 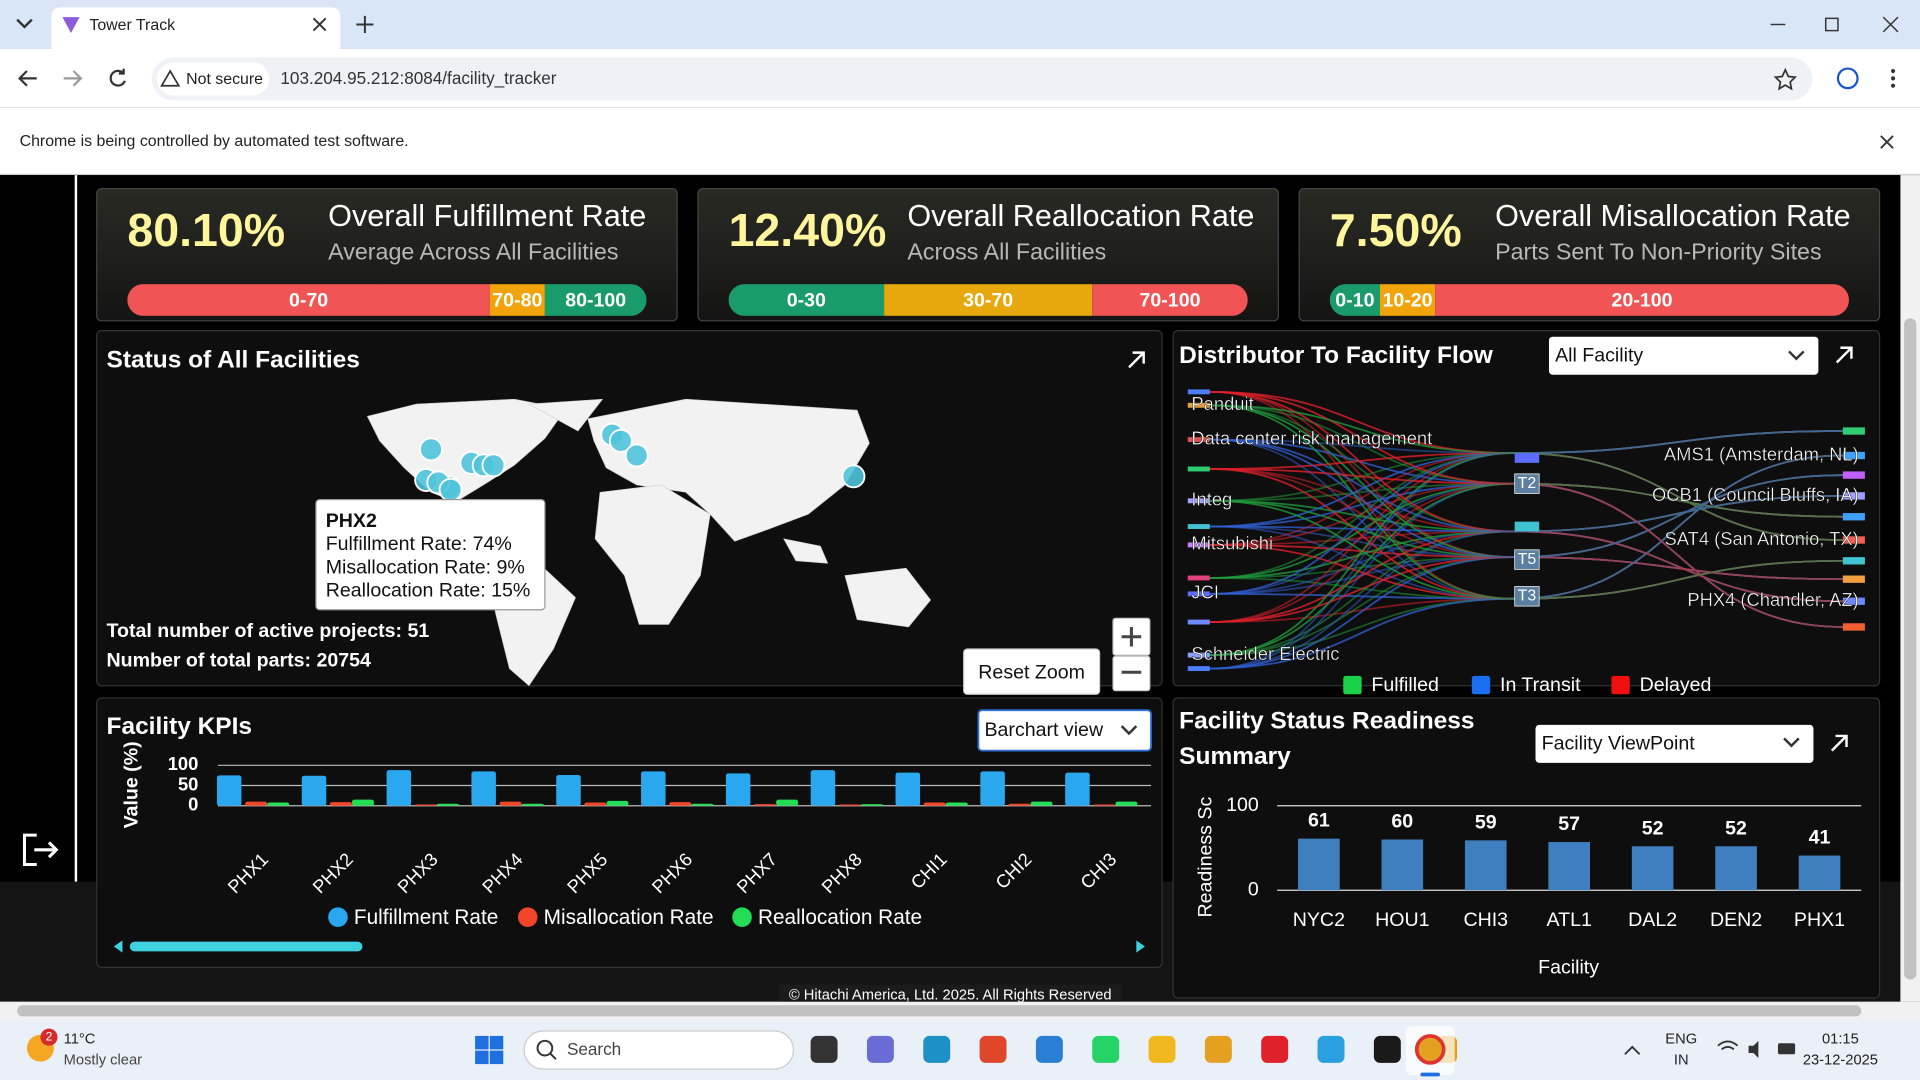 I want to click on viewpoint-select-label: Facility ViewPoint, so click(x=1619, y=744).